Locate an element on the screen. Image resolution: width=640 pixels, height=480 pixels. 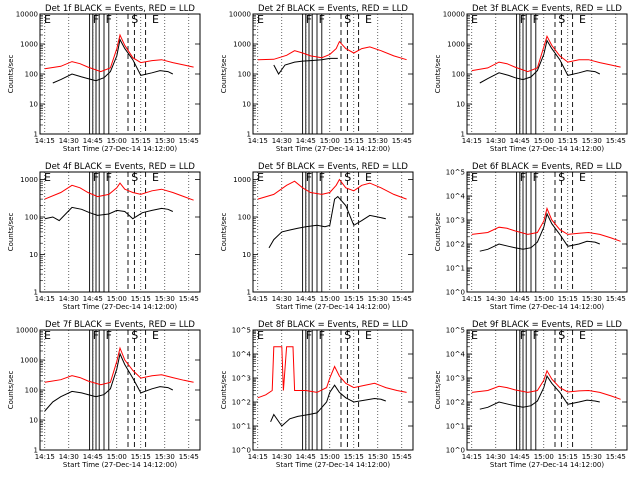
y-tick-label: 10^5 is located at coordinates (455, 331).